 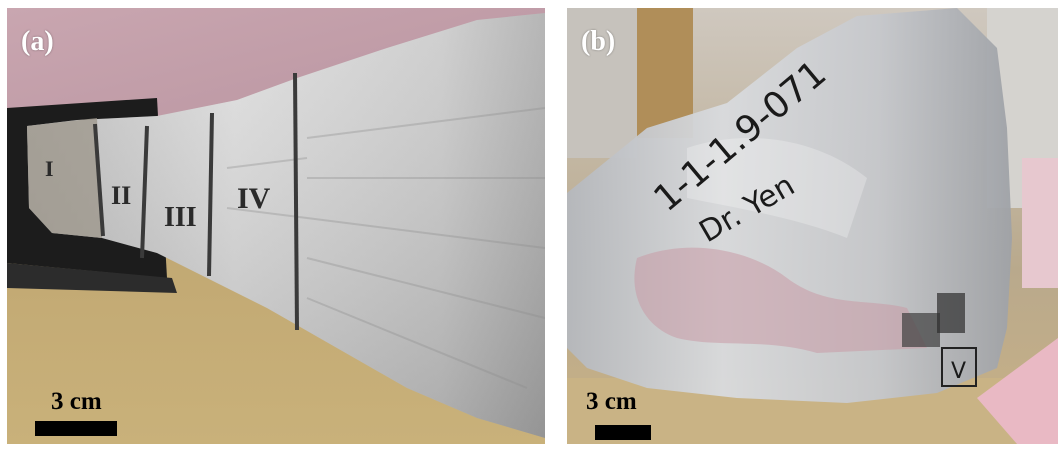 What do you see at coordinates (49, 168) in the screenshot?
I see `section-mark-1: I` at bounding box center [49, 168].